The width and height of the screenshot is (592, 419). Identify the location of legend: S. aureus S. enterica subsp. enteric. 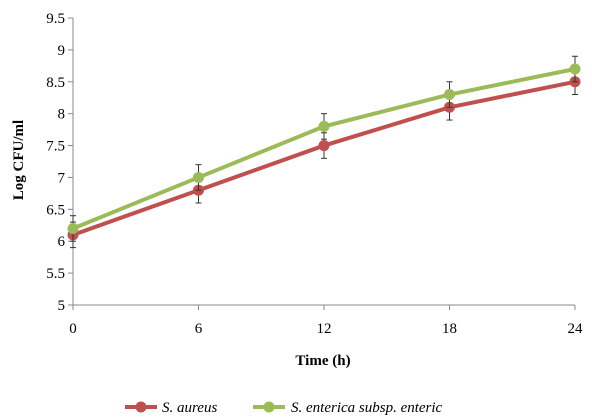
(284, 408).